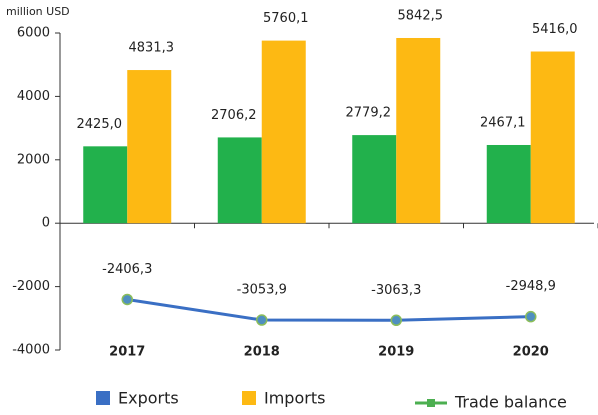  What do you see at coordinates (531, 352) in the screenshot?
I see `x-tick-label: 2020` at bounding box center [531, 352].